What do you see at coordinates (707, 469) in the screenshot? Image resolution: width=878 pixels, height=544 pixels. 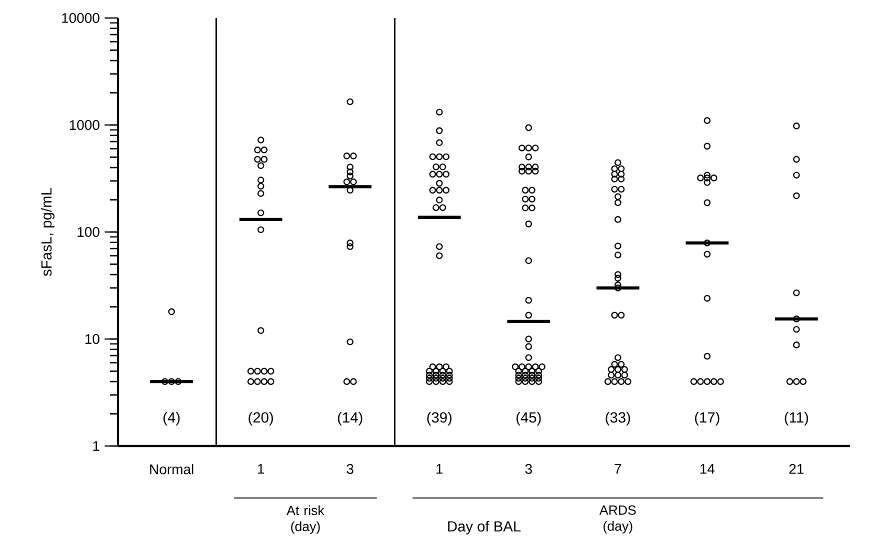 I see `x-tick-label: 14` at bounding box center [707, 469].